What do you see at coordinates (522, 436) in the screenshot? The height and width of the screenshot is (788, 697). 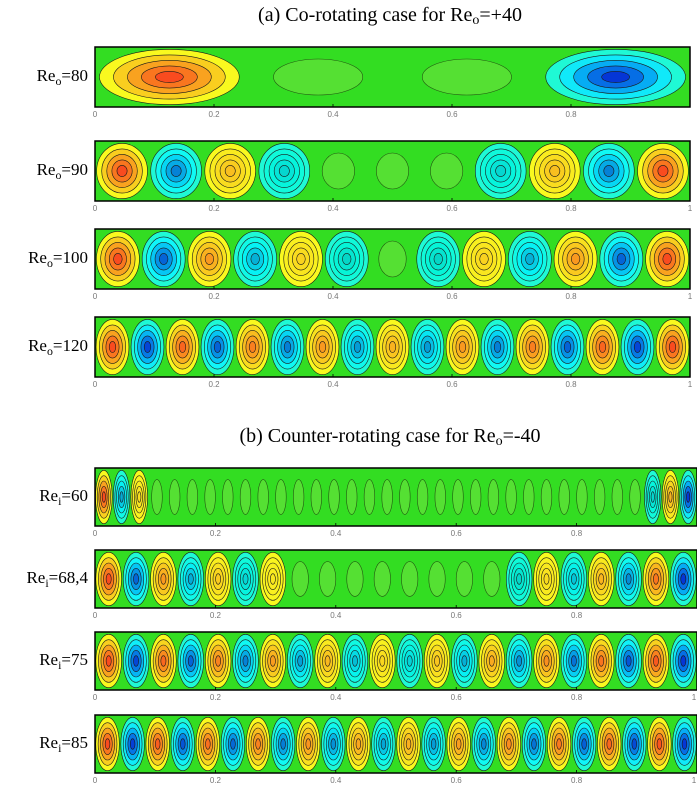 I see `text-part: =-40` at bounding box center [522, 436].